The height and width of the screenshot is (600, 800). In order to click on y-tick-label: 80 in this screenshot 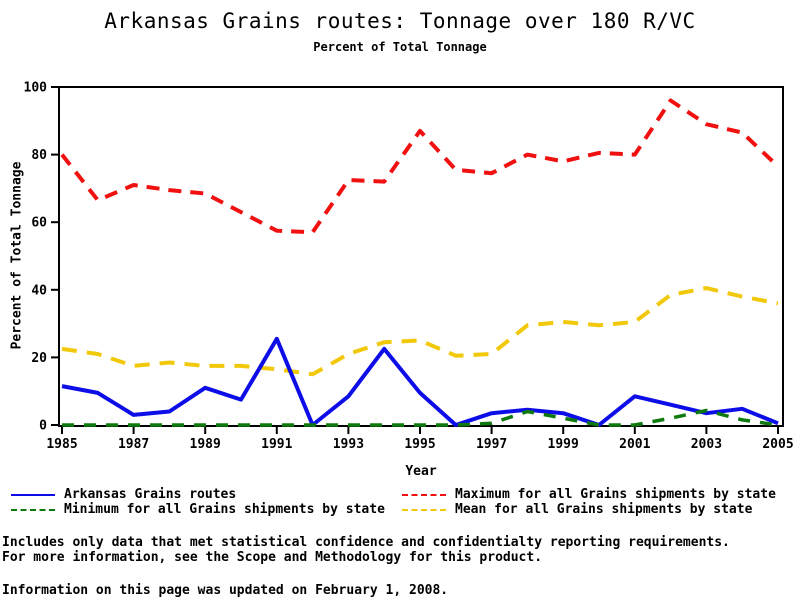, I will do `click(39, 155)`.